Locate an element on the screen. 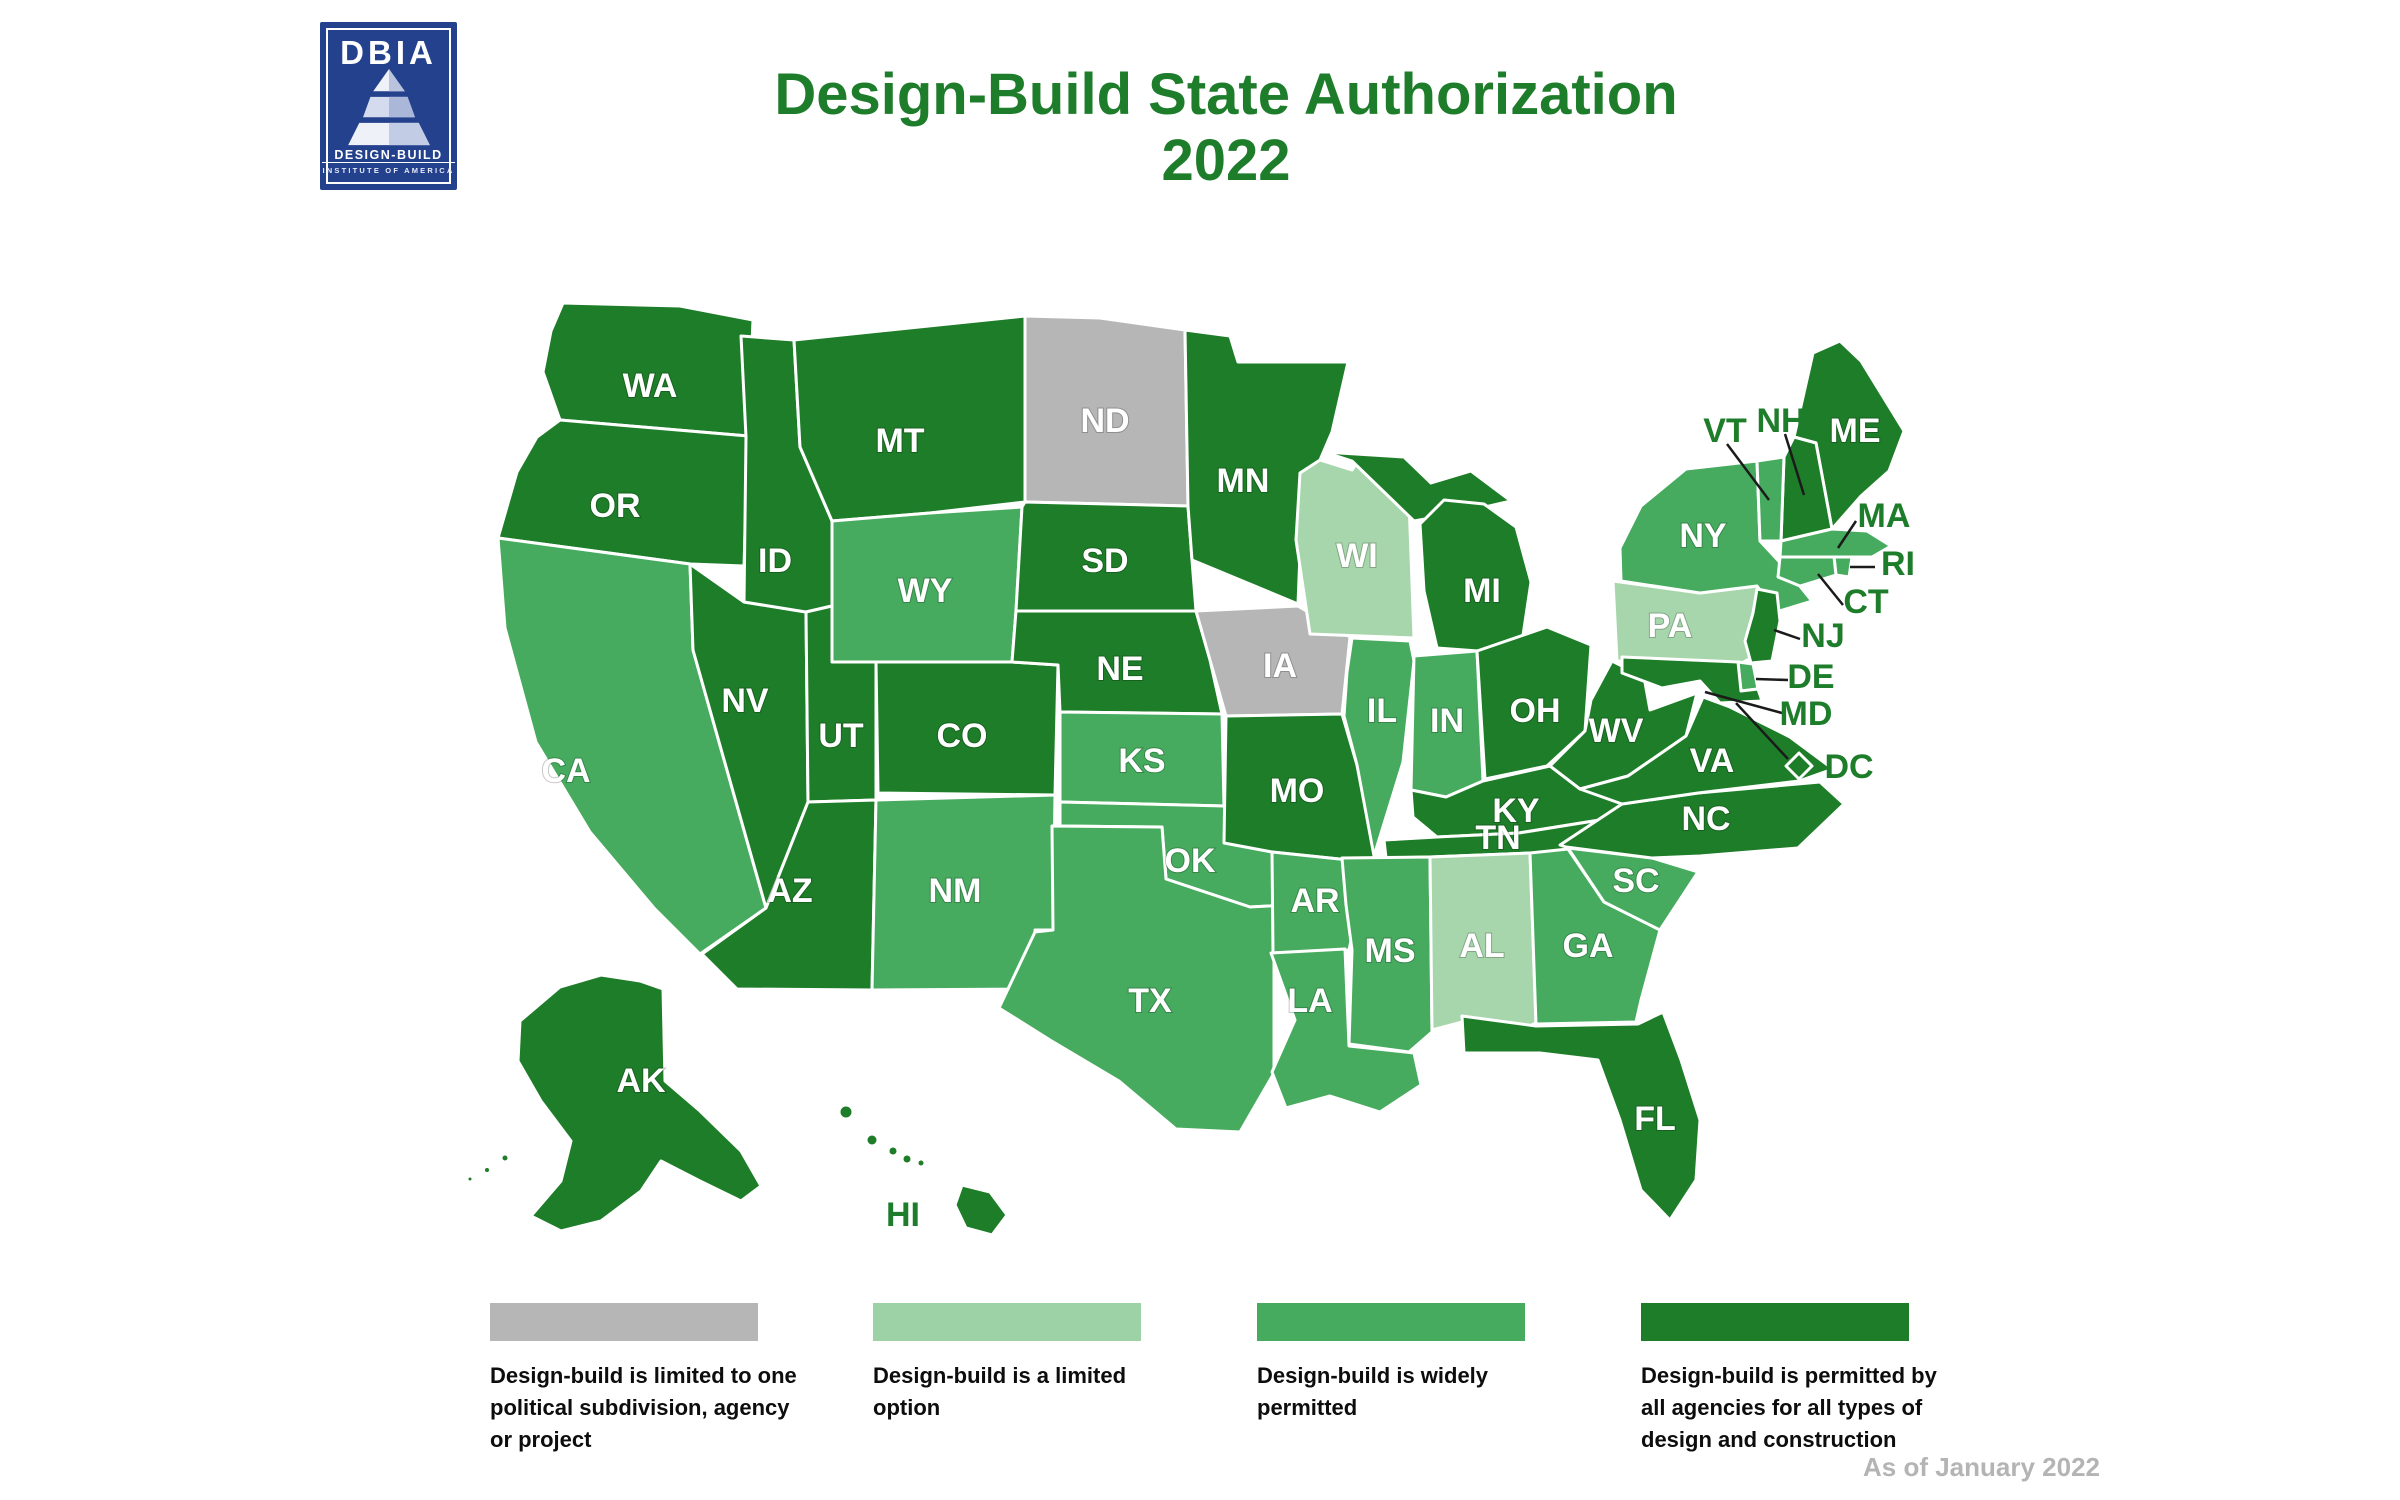  state-label-ks: KS is located at coordinates (1141, 761).